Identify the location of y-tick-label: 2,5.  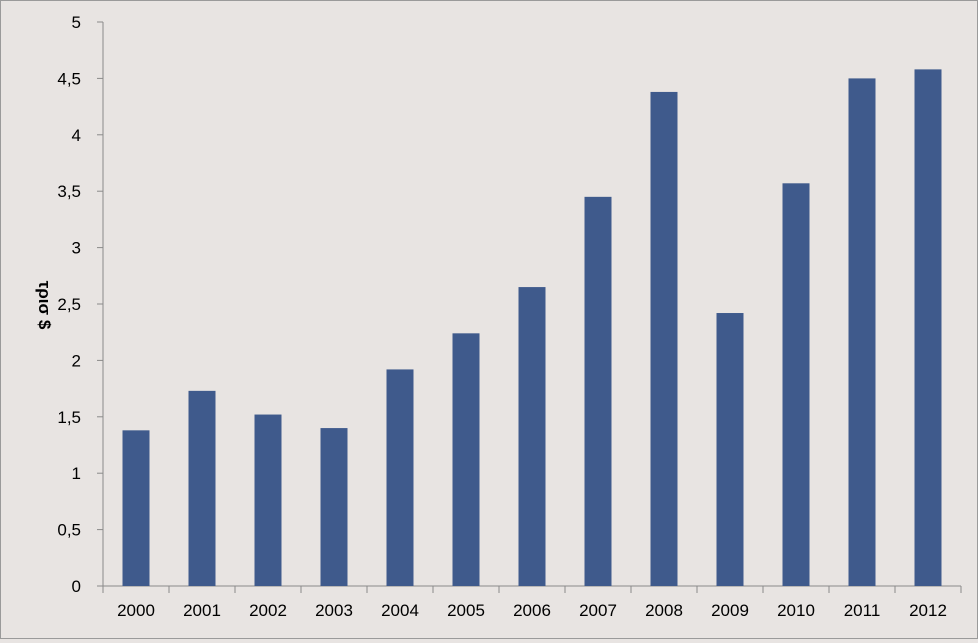
(69, 304).